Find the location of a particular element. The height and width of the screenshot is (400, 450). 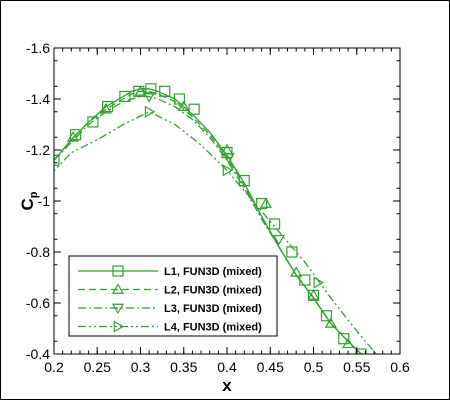

x-tick-label: 0.45 is located at coordinates (270, 367).